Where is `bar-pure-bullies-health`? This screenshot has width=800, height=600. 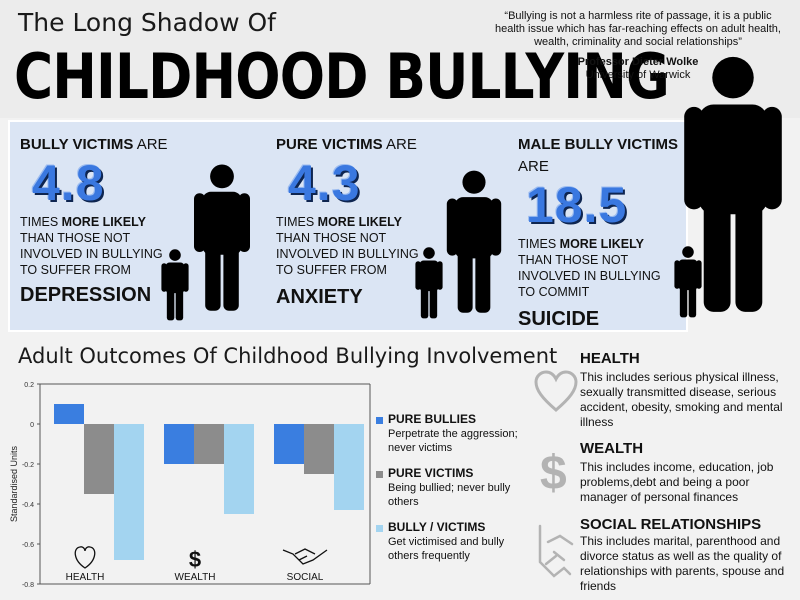 bar-pure-bullies-health is located at coordinates (69, 414).